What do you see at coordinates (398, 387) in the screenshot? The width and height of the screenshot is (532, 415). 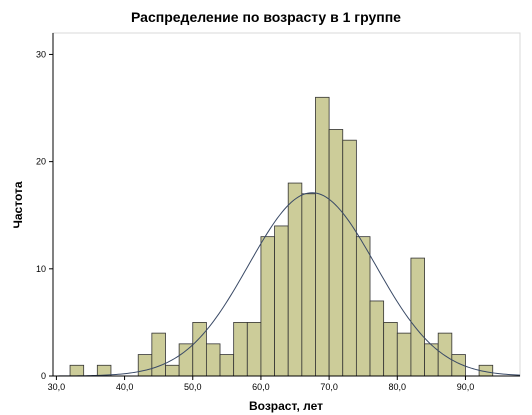 I see `x-tick-label: 80,0` at bounding box center [398, 387].